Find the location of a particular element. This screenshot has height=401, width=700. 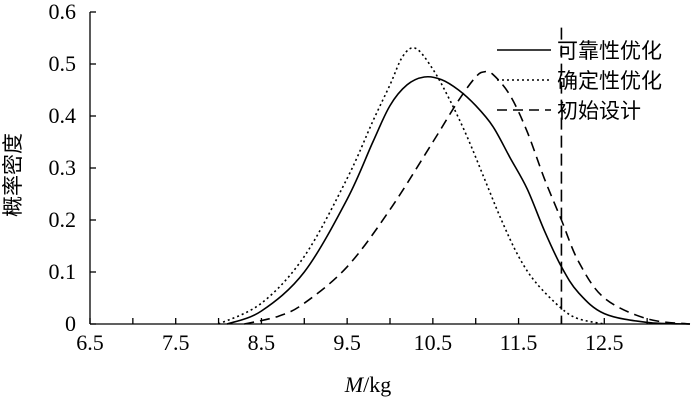

y-tick-label: 0.4 is located at coordinates (63, 115).